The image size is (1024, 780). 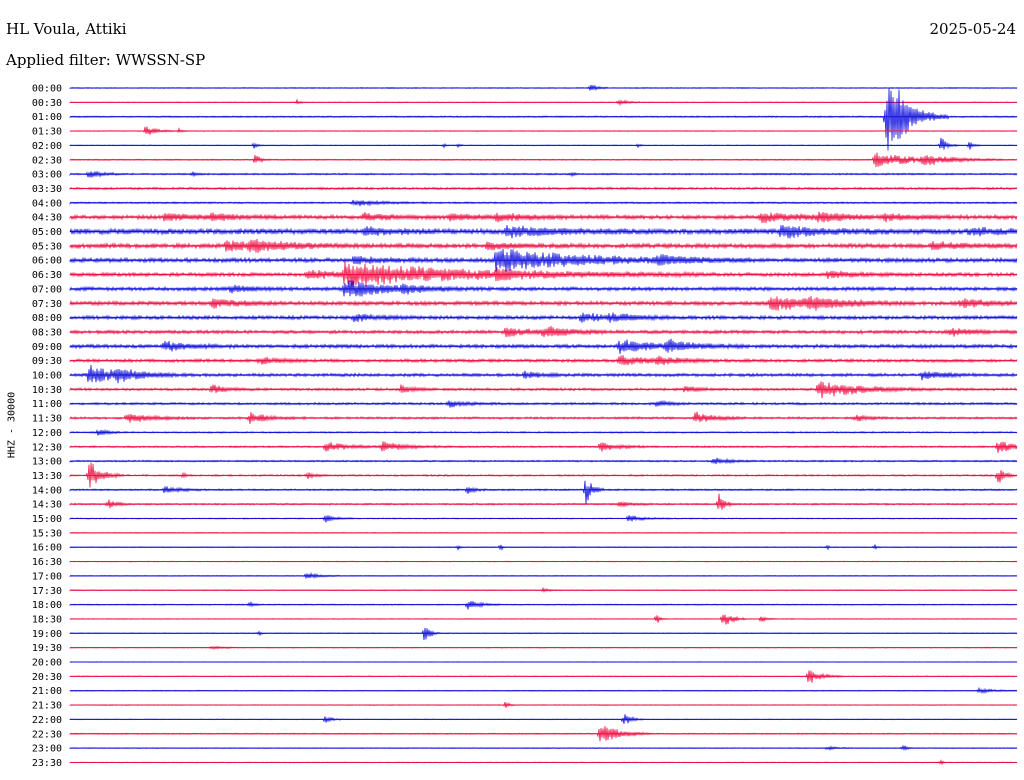 What do you see at coordinates (66, 29) in the screenshot?
I see `station-title: HL Voula, Attiki` at bounding box center [66, 29].